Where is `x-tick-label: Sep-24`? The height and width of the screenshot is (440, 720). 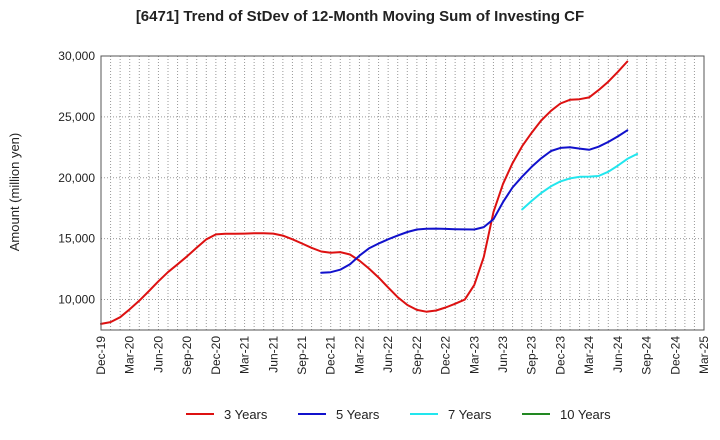 x-tick-label: Sep-24 is located at coordinates (647, 355).